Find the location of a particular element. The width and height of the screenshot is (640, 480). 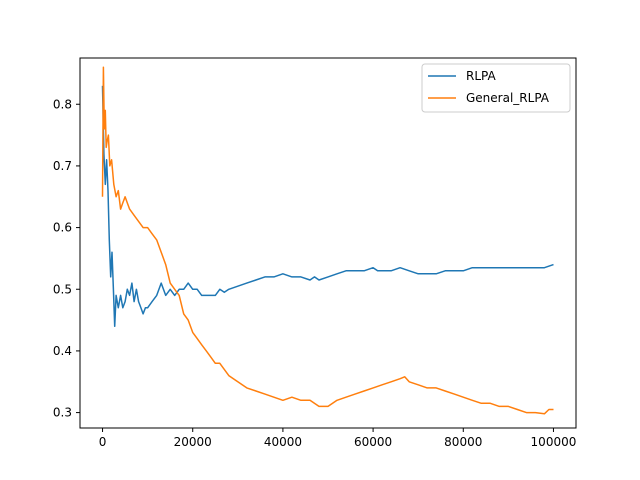

legend-frame is located at coordinates (496, 88).